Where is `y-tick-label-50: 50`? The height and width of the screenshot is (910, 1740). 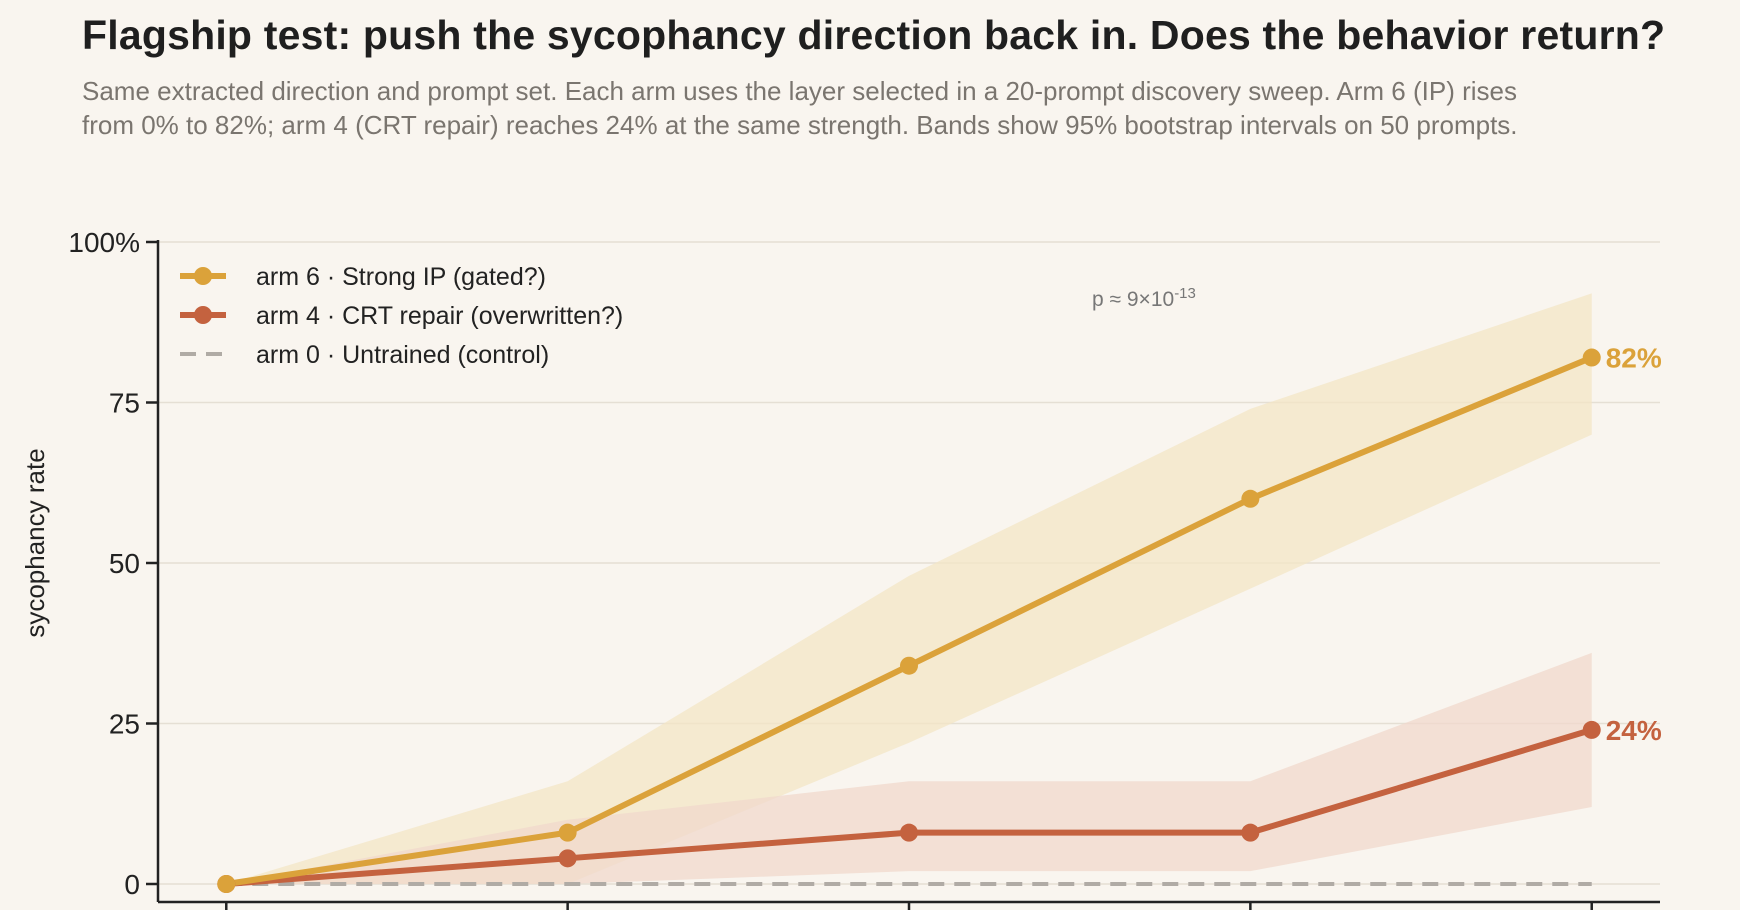 y-tick-label-50: 50 is located at coordinates (124, 563).